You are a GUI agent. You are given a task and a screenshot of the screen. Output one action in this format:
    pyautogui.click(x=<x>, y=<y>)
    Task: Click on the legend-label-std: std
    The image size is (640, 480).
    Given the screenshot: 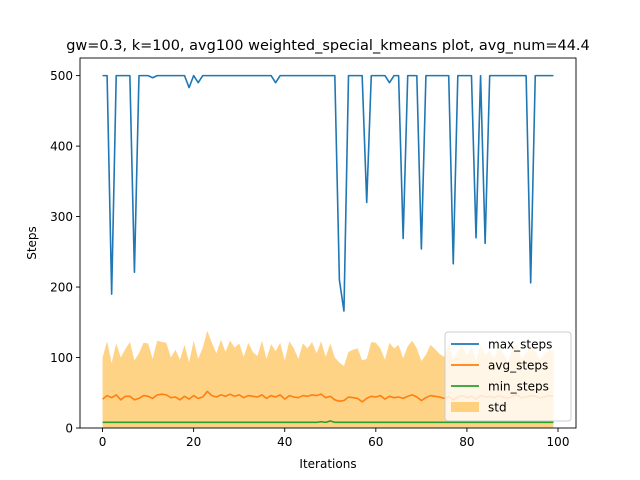 What is the action you would take?
    pyautogui.click(x=497, y=408)
    